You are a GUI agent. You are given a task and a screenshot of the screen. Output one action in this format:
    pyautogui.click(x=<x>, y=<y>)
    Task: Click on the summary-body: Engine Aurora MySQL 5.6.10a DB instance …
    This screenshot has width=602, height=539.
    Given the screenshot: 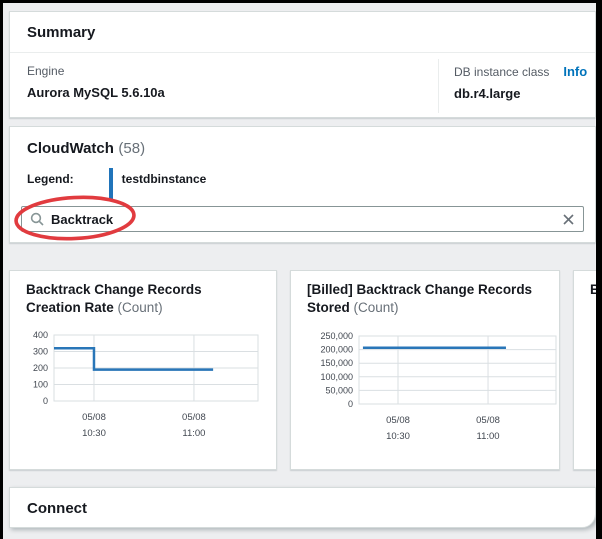 What is the action you would take?
    pyautogui.click(x=302, y=86)
    